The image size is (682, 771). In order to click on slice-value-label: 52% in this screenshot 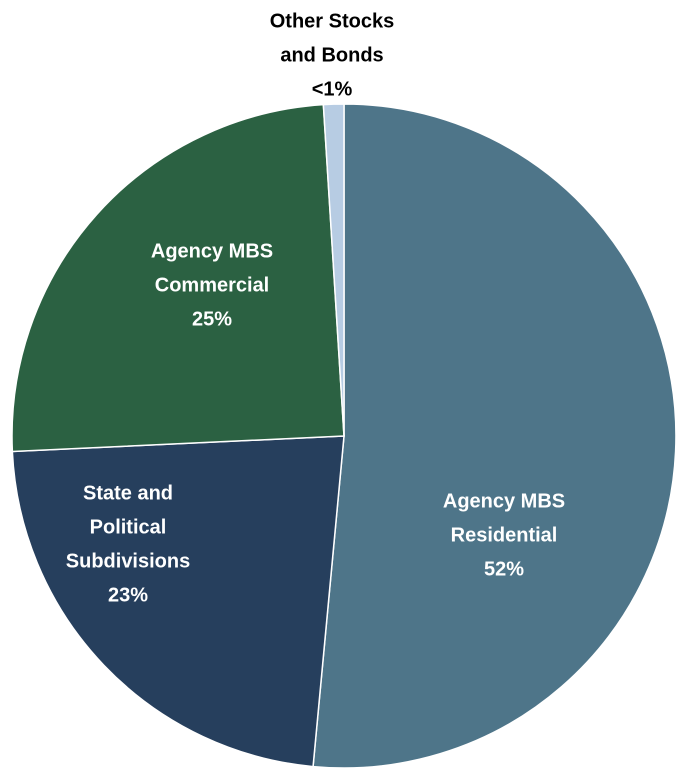, I will do `click(504, 569)`.